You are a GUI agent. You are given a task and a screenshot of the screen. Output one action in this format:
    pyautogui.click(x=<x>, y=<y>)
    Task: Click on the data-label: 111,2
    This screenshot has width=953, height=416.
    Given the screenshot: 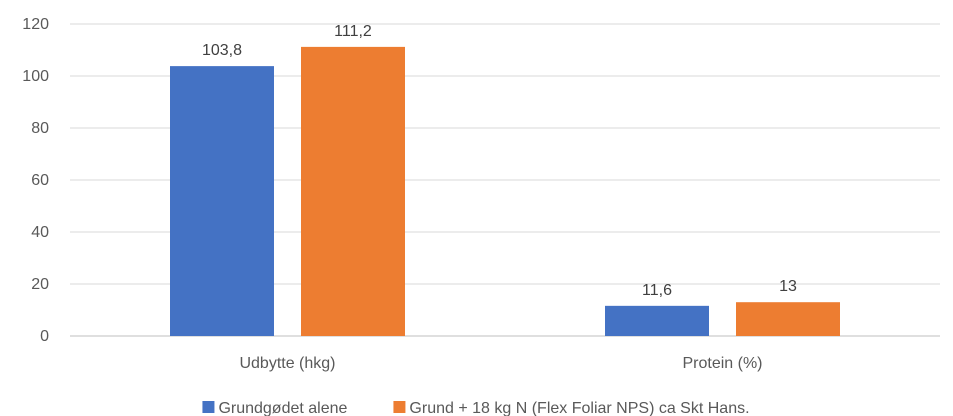 What is the action you would take?
    pyautogui.click(x=353, y=31)
    